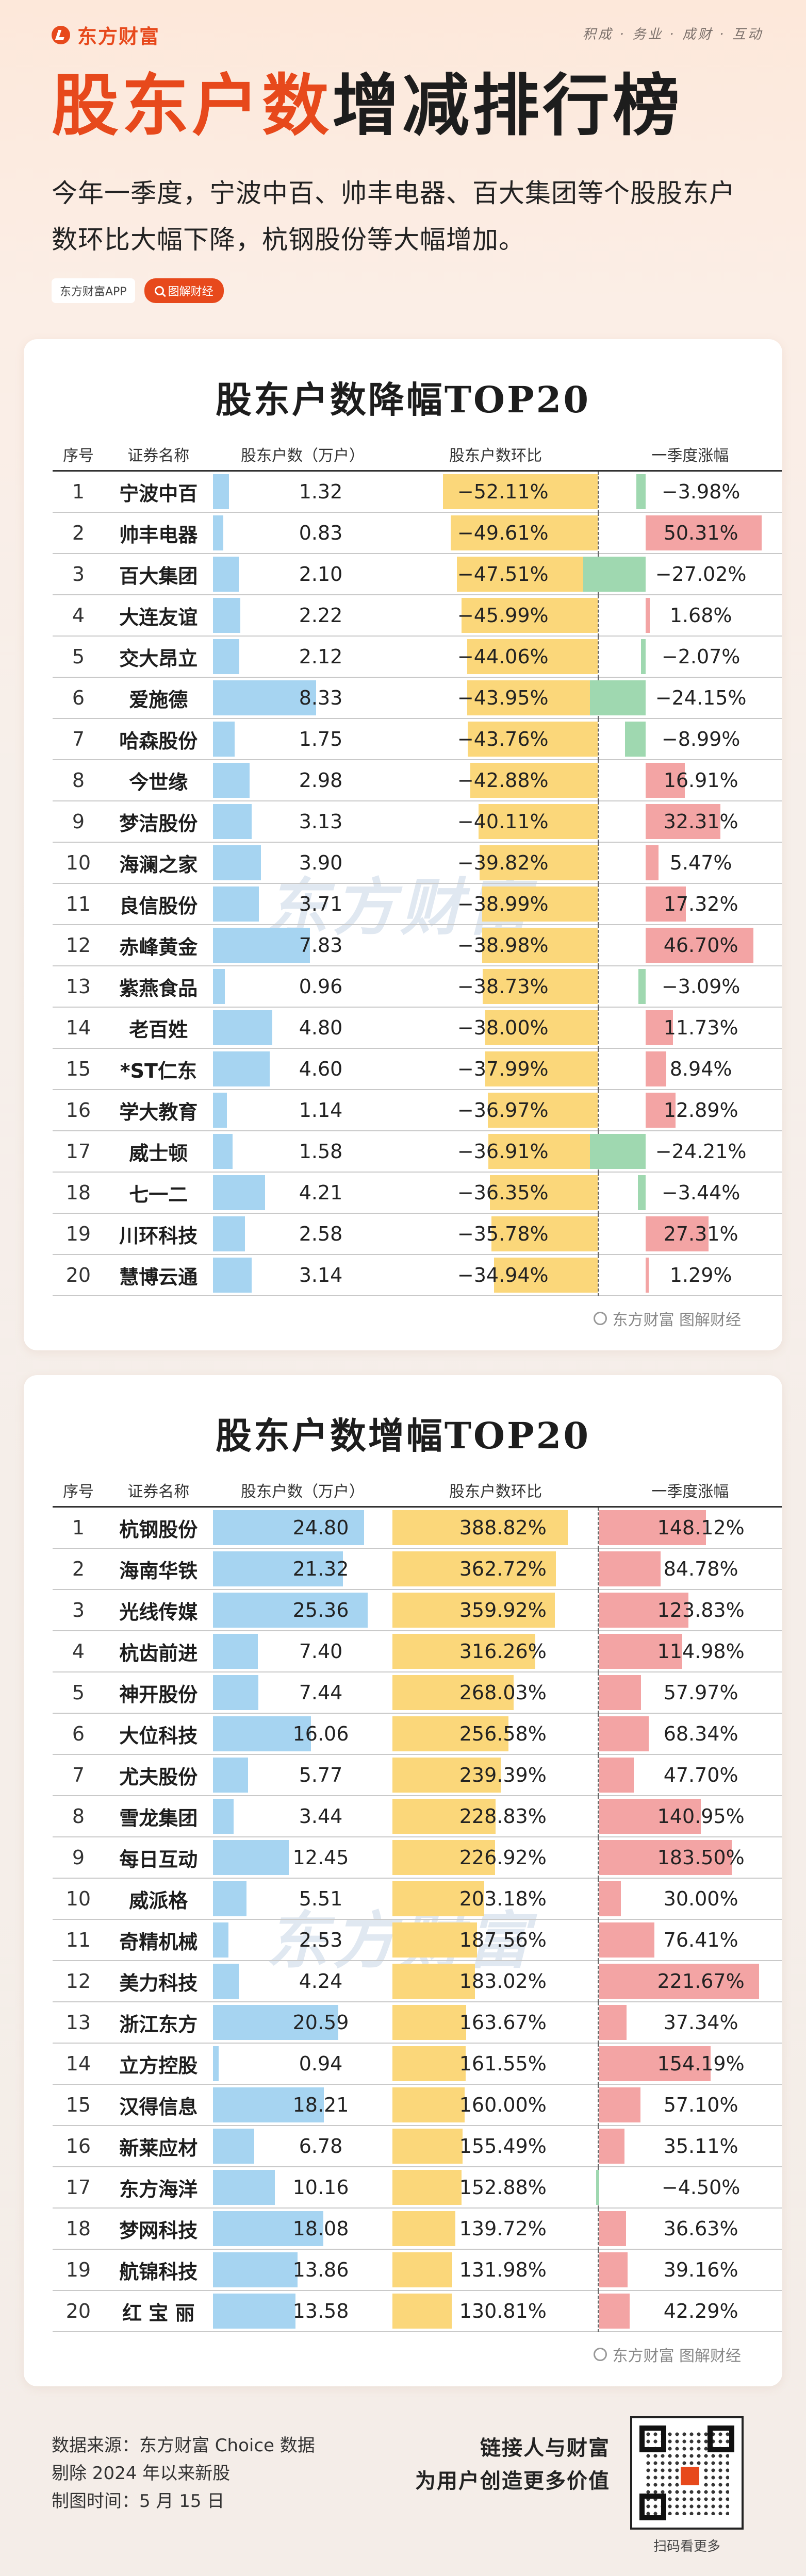 This screenshot has width=806, height=2576. Describe the element at coordinates (78, 492) in the screenshot. I see `rank-cell: 1` at that location.